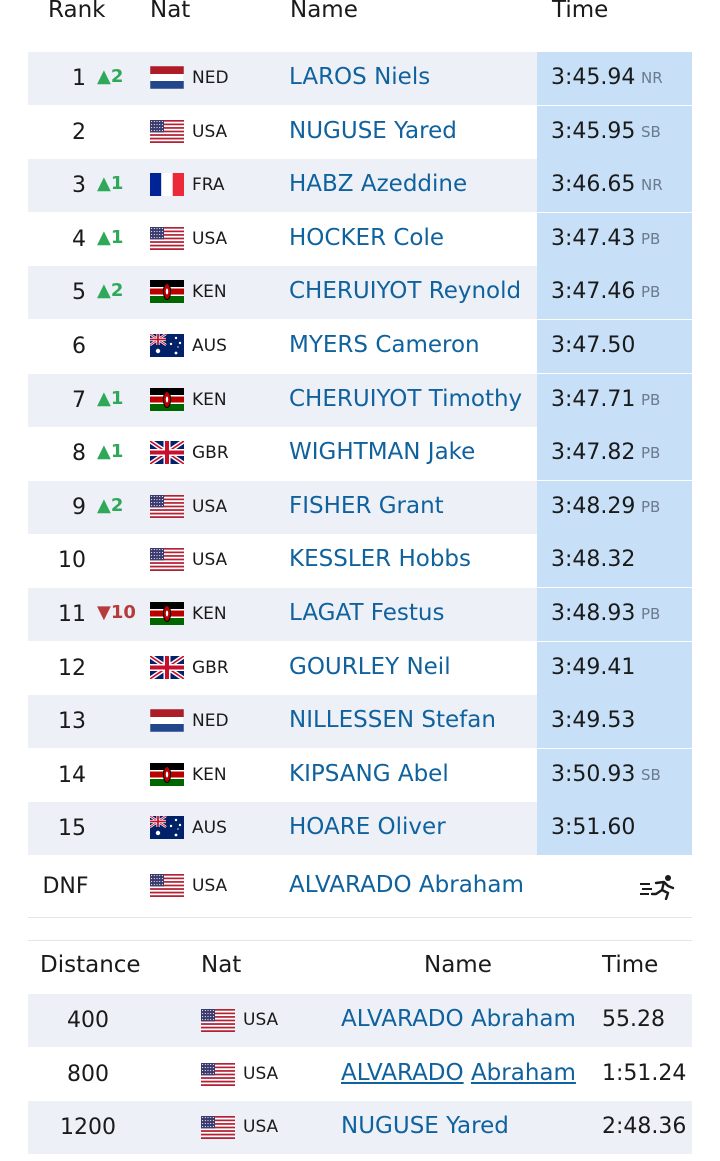 This screenshot has height=1161, width=720. I want to click on athlete-name-link: NILLESSEN Stefan, so click(392, 720).